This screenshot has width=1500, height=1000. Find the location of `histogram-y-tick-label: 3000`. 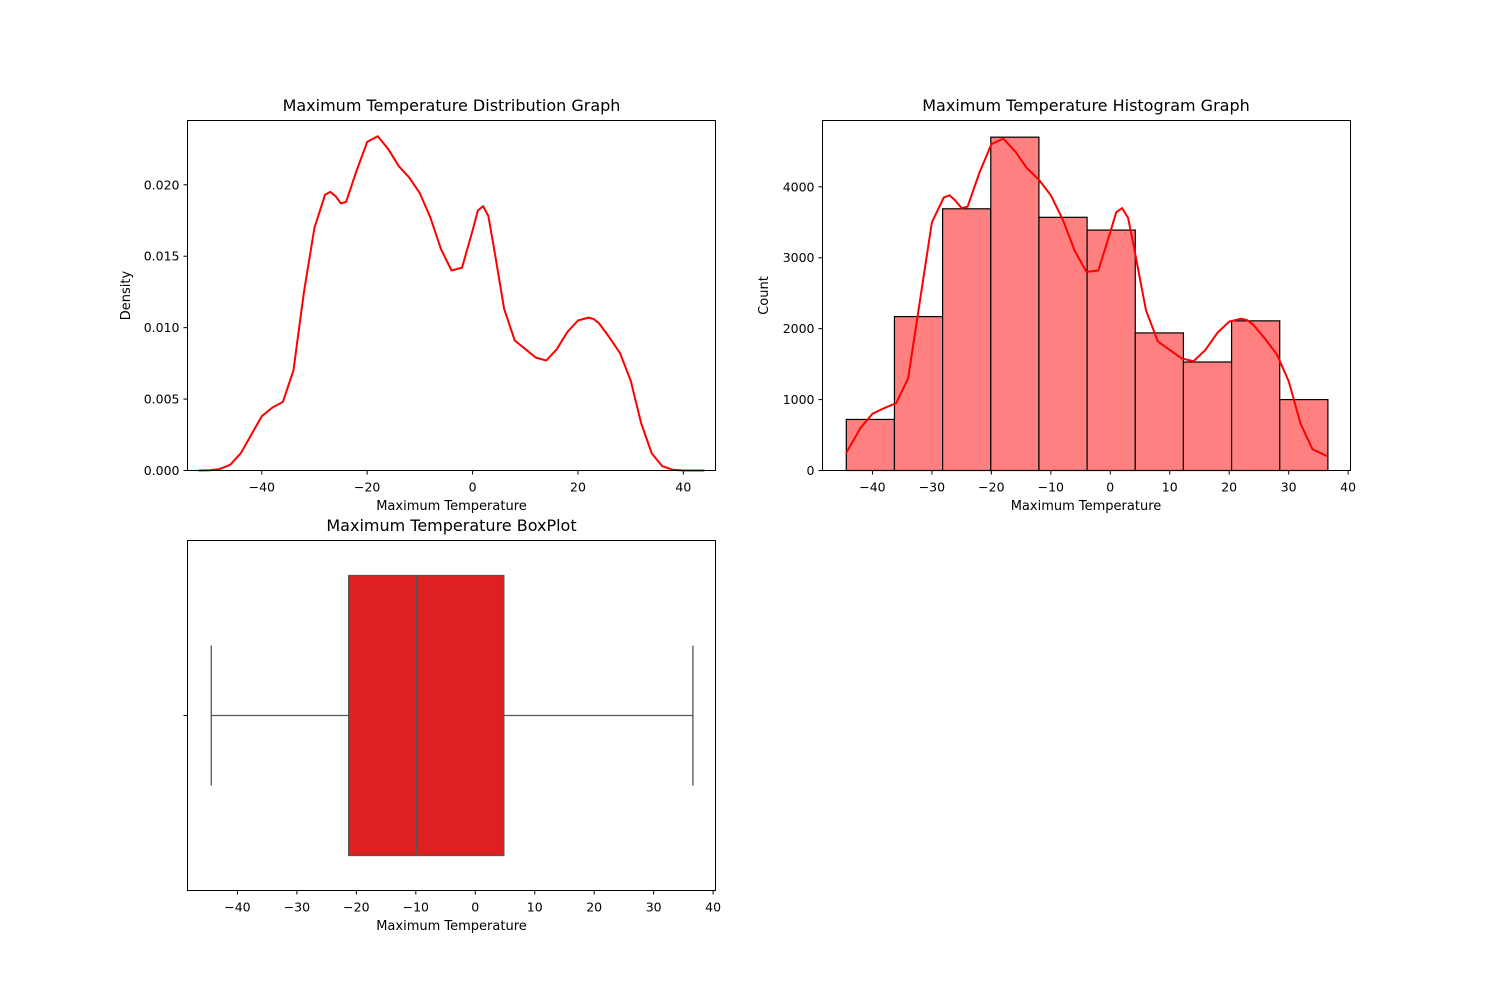

histogram-y-tick-label: 3000 is located at coordinates (799, 257).